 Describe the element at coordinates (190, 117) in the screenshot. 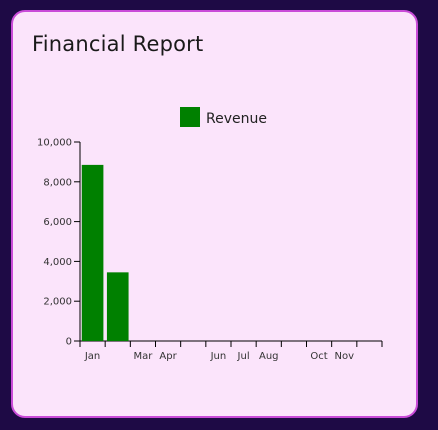

I see `legend-swatch-revenue` at that location.